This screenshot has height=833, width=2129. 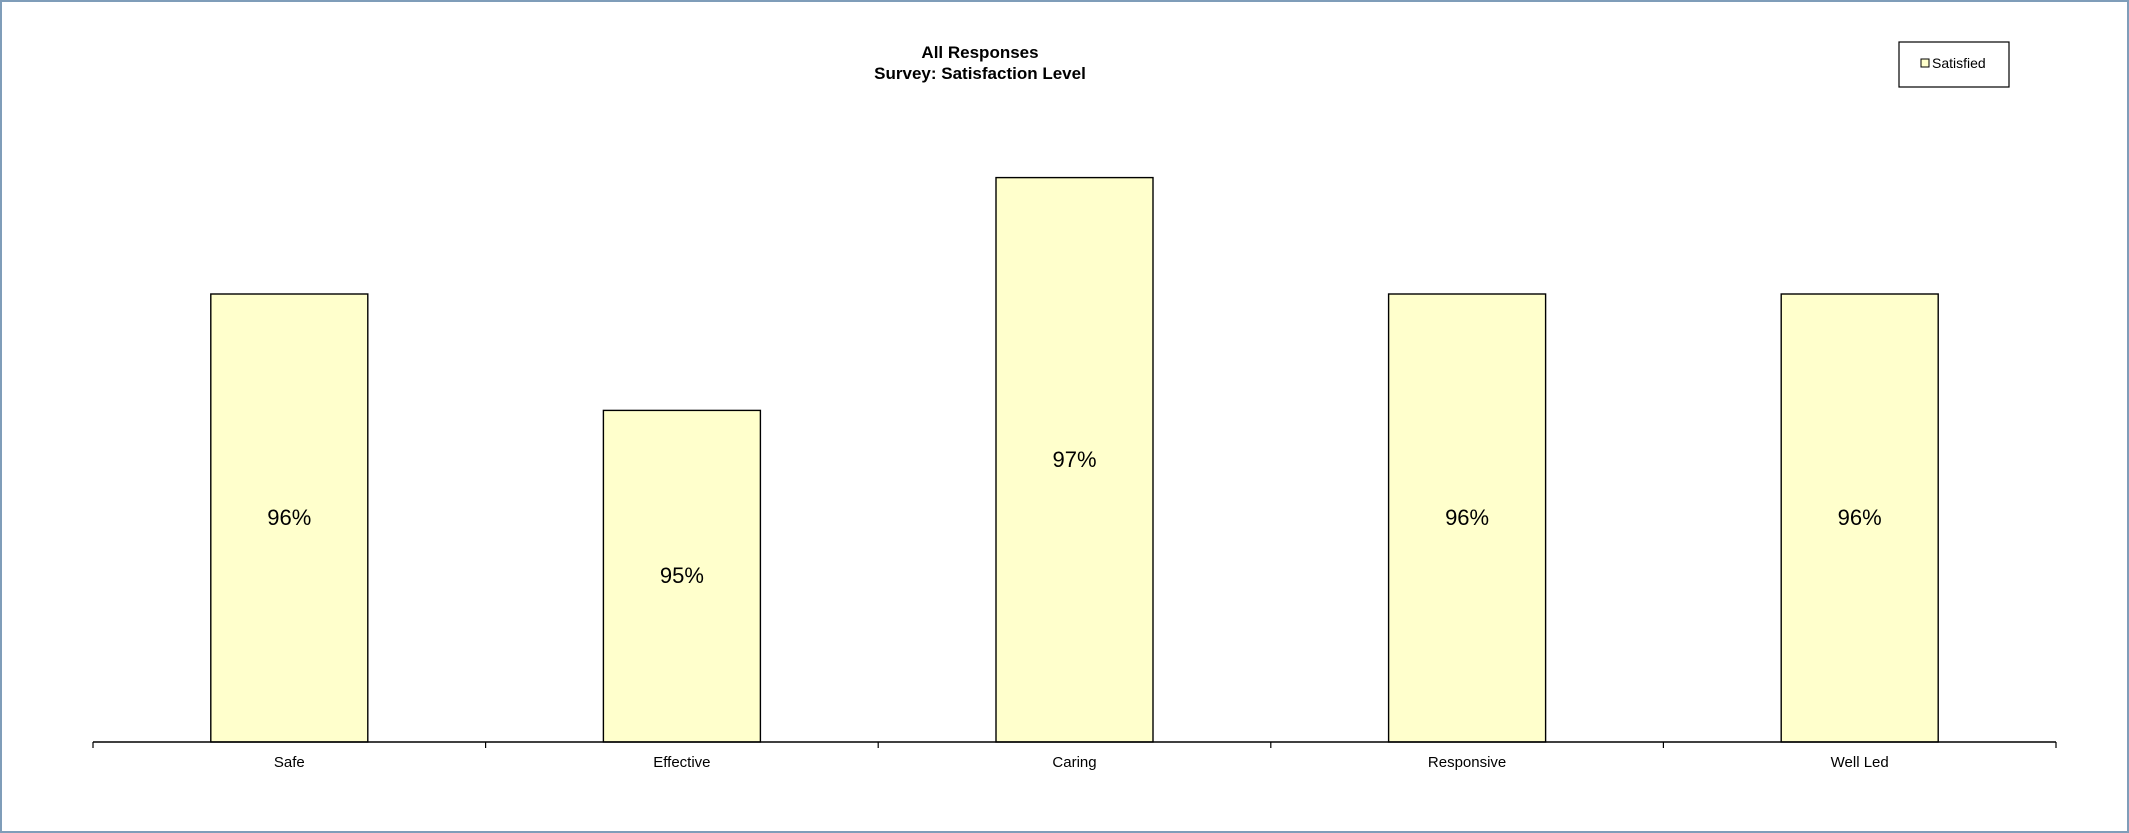 What do you see at coordinates (1860, 762) in the screenshot?
I see `x-tick-label: Well Led` at bounding box center [1860, 762].